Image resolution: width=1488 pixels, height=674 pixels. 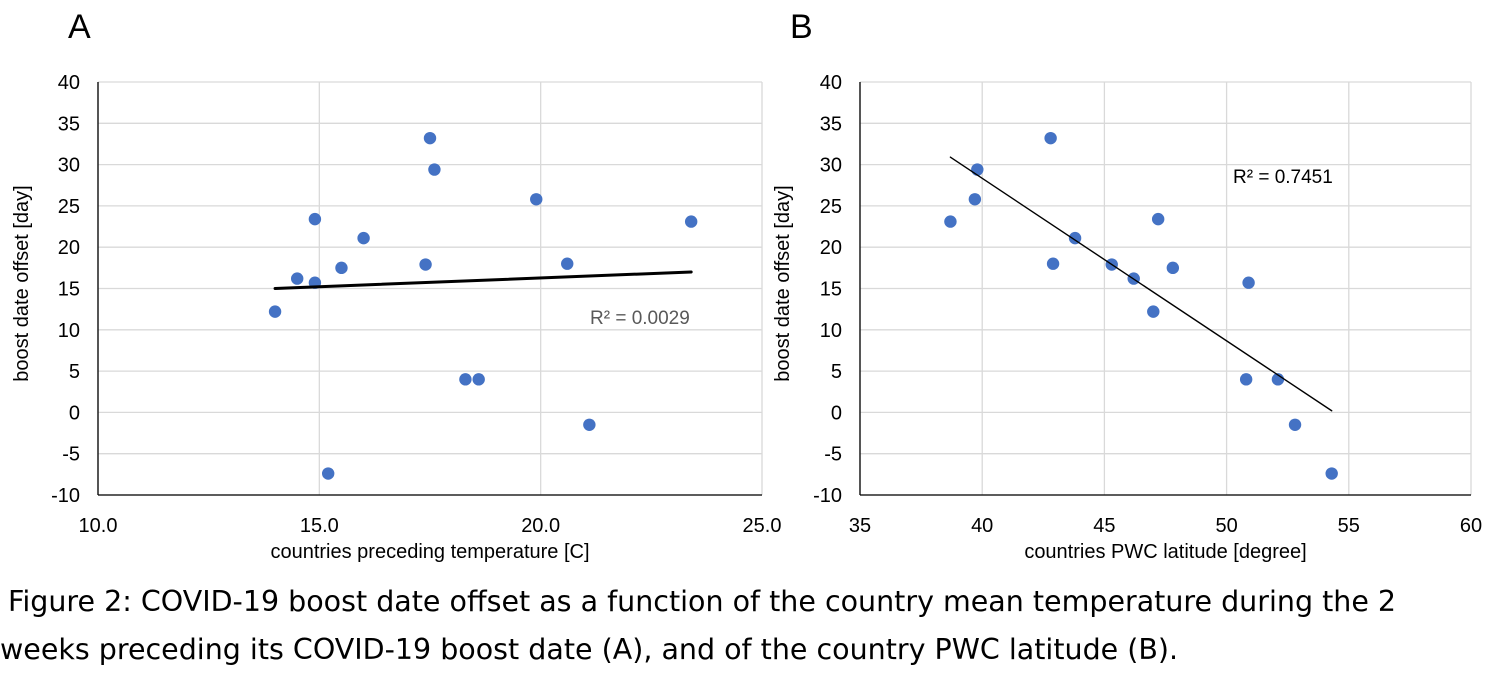 I want to click on x-tick-label: 40, so click(x=982, y=526).